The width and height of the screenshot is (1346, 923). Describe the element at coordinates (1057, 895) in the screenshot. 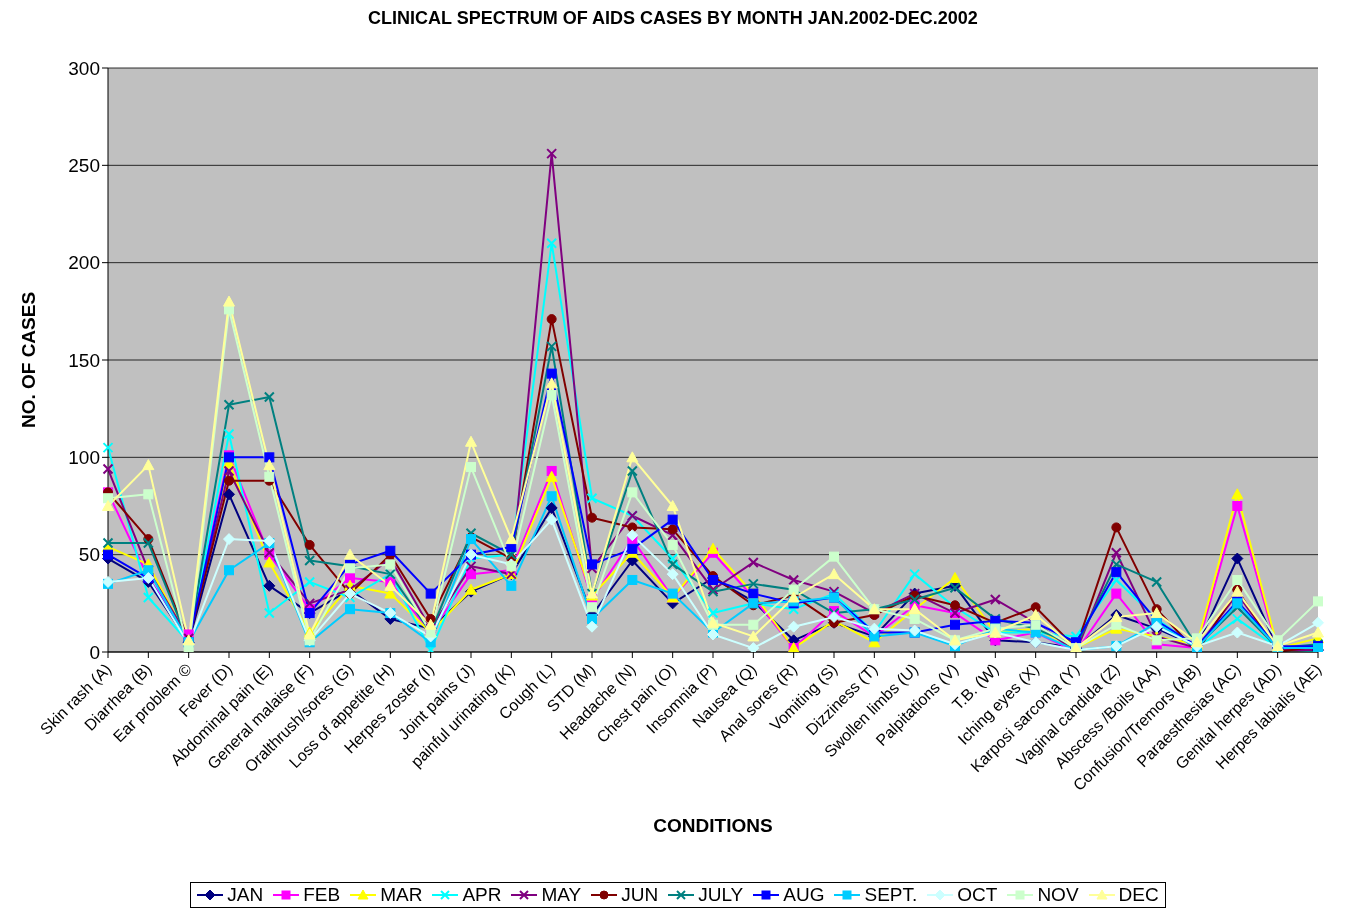

I see `legend-label: NOV` at that location.